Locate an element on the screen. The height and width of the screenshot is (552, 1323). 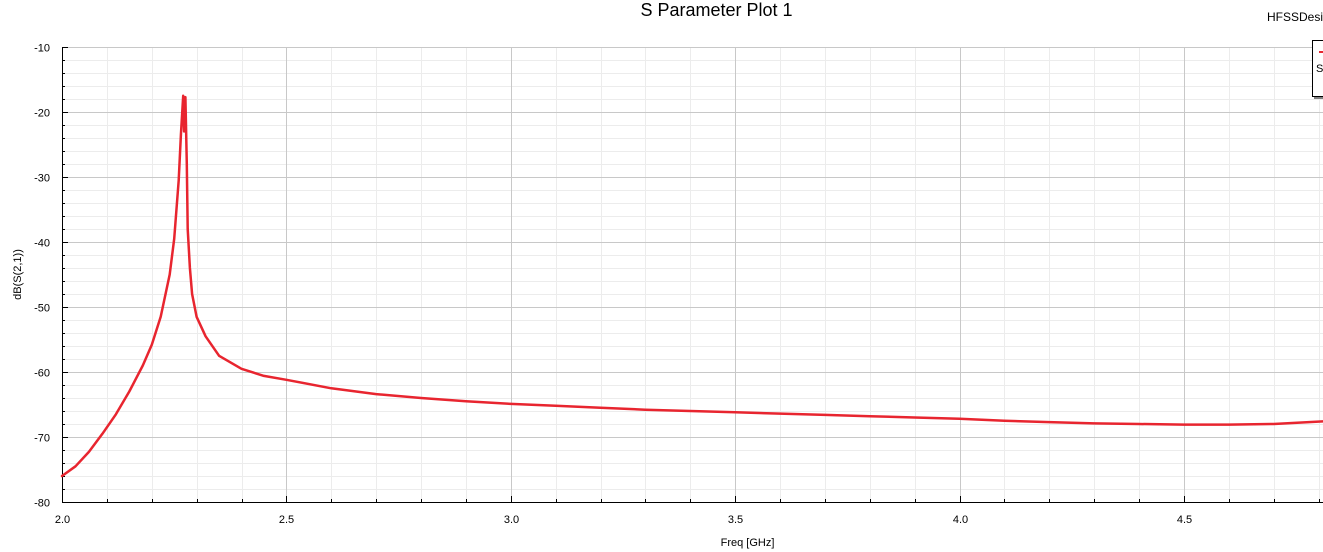
y-tick-label: -80 is located at coordinates (42, 504).